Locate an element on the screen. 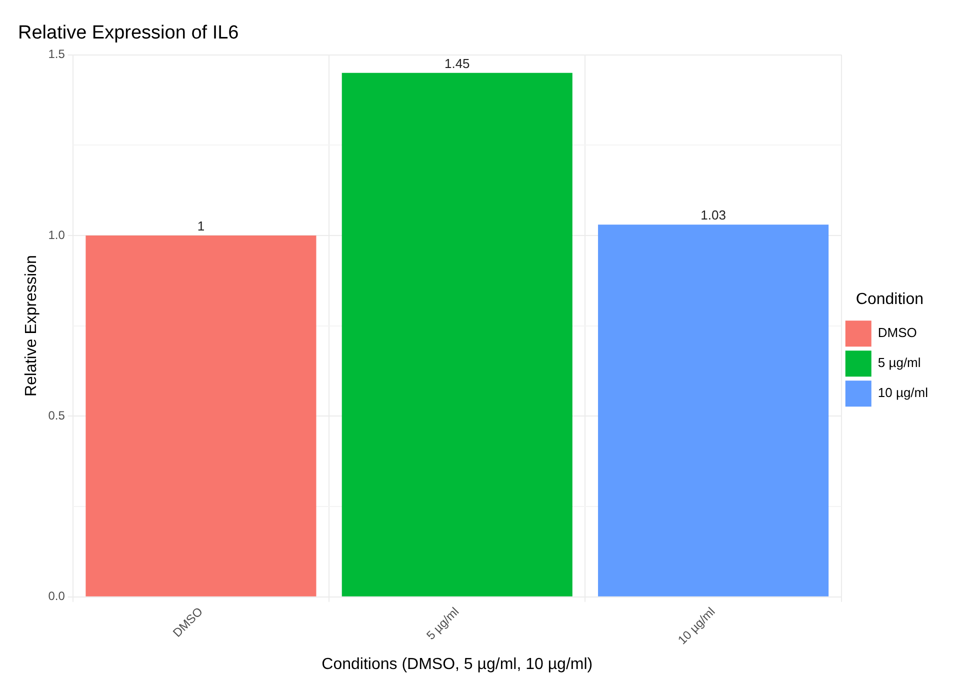 This screenshot has height=696, width=960. chart-title: Relative Expression of IL6 is located at coordinates (128, 33).